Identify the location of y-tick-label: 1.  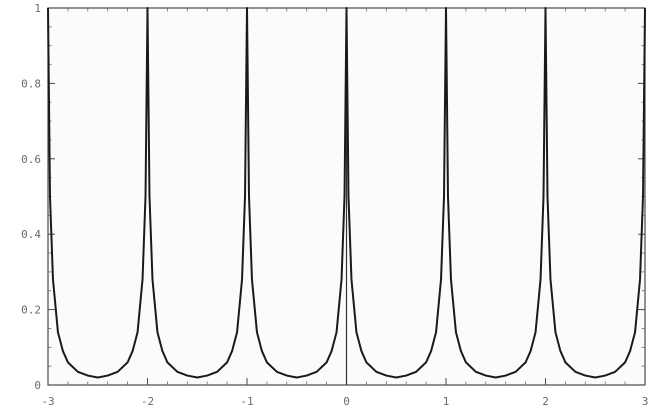
(37, 8).